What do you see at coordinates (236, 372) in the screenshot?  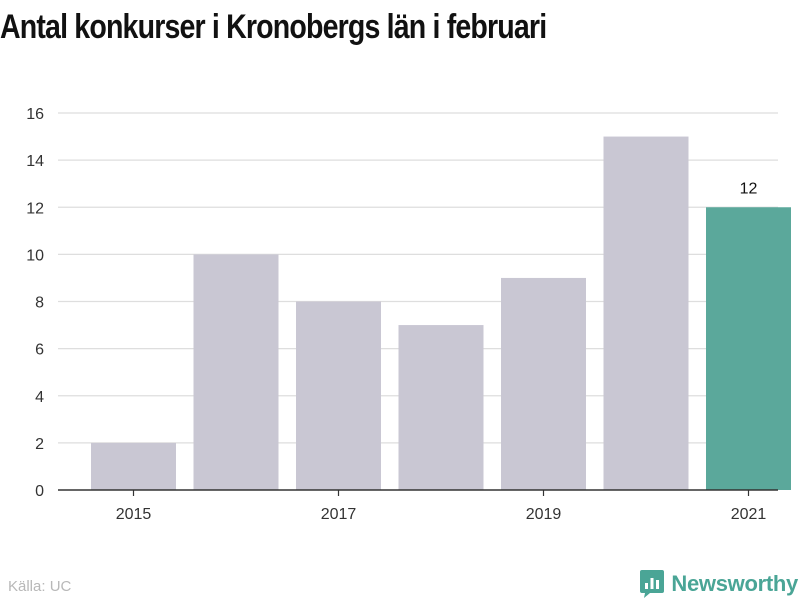 I see `bar-2016` at bounding box center [236, 372].